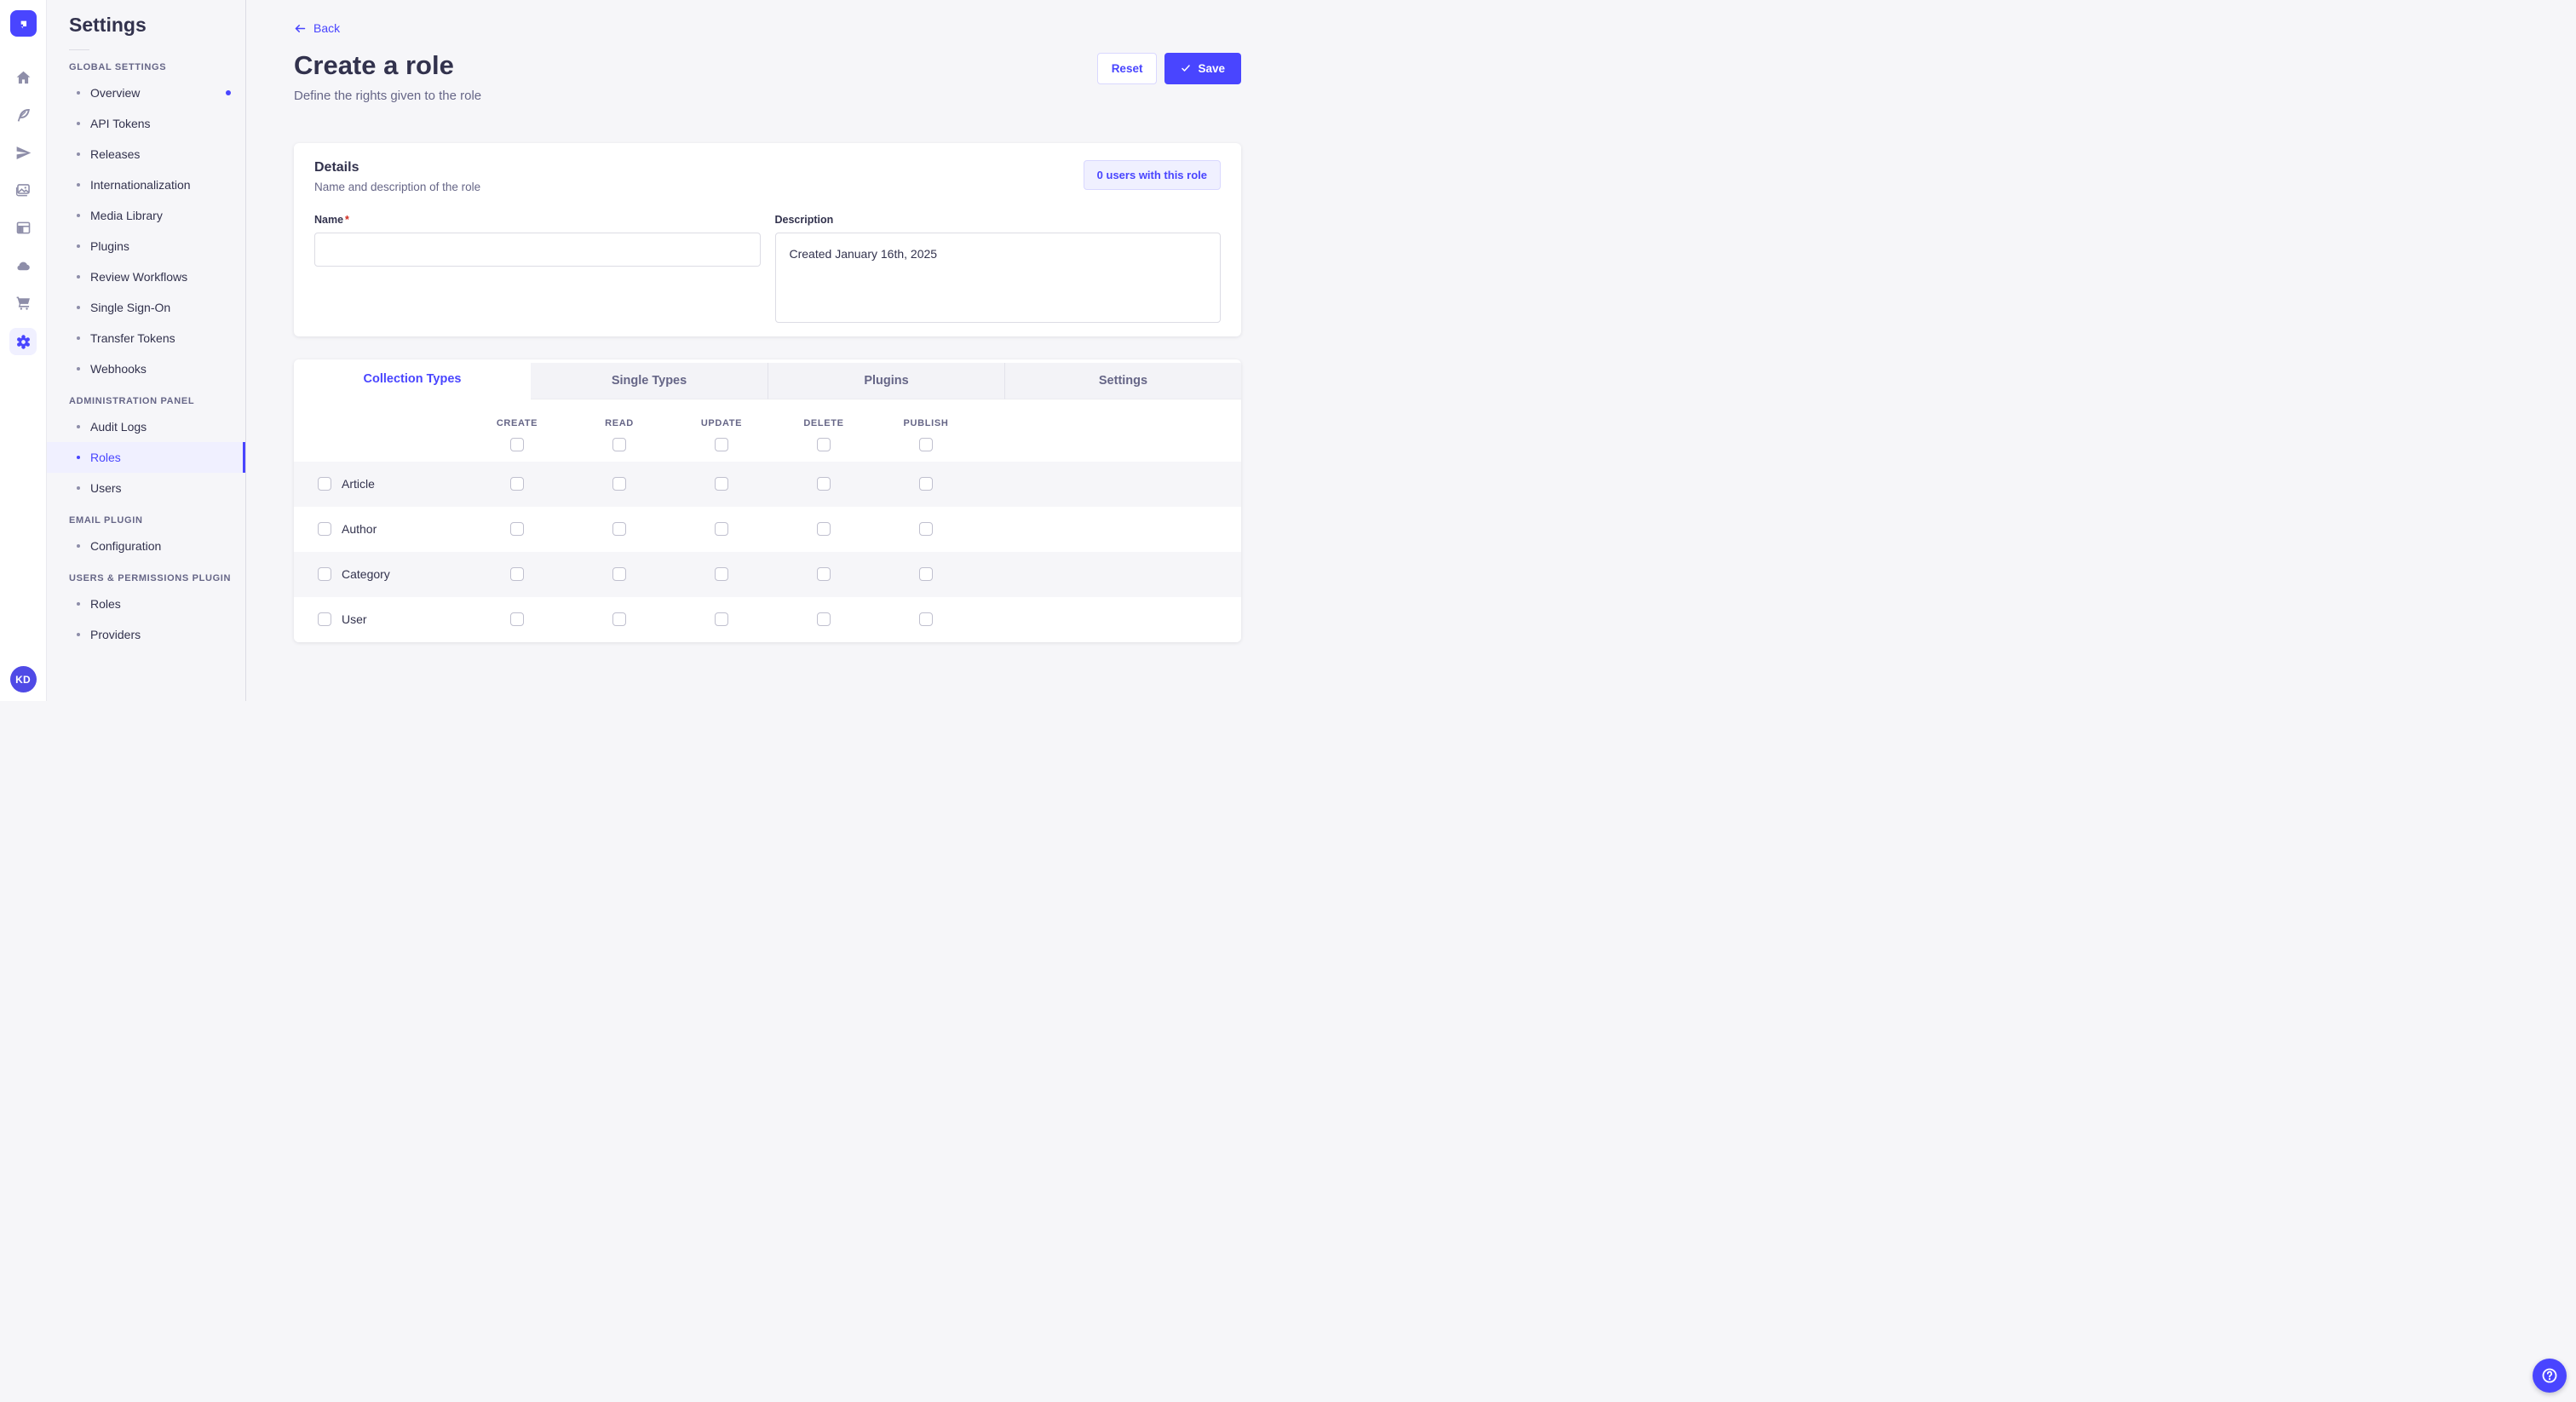 This screenshot has height=1402, width=2576. What do you see at coordinates (398, 186) in the screenshot?
I see `details-subtitle: Name and description of the role` at bounding box center [398, 186].